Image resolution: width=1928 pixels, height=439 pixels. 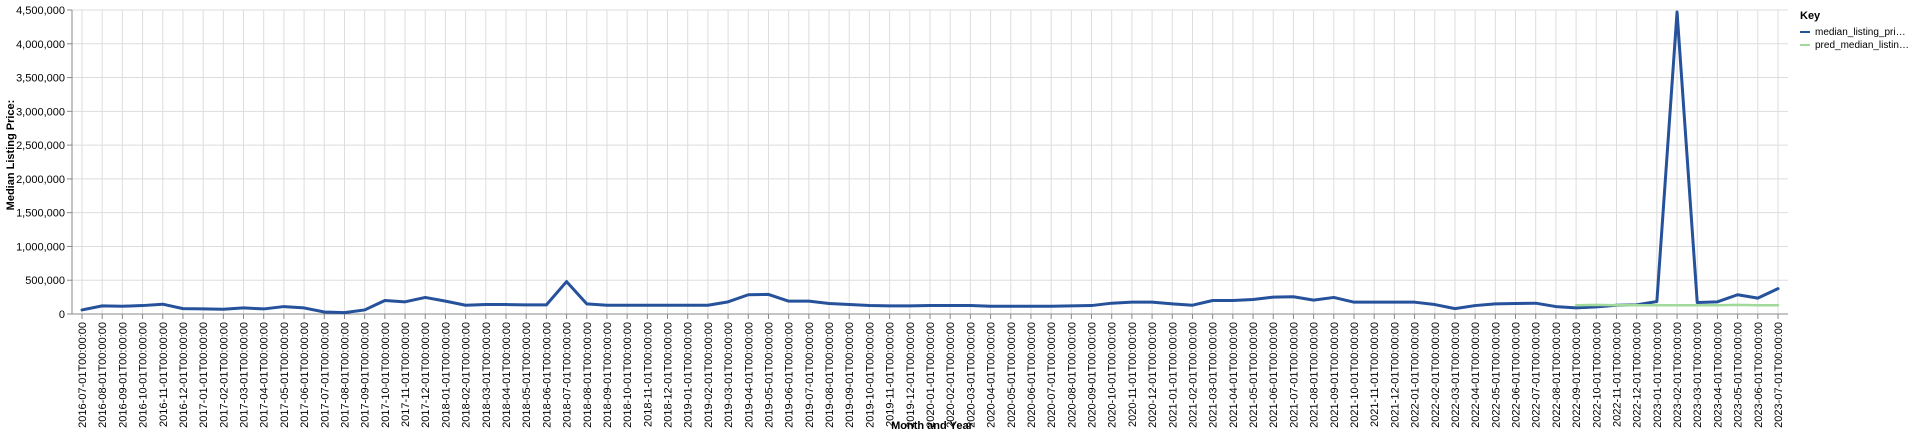 What do you see at coordinates (426, 375) in the screenshot?
I see `x-tick-label: 2017-12-01T00:00:00` at bounding box center [426, 375].